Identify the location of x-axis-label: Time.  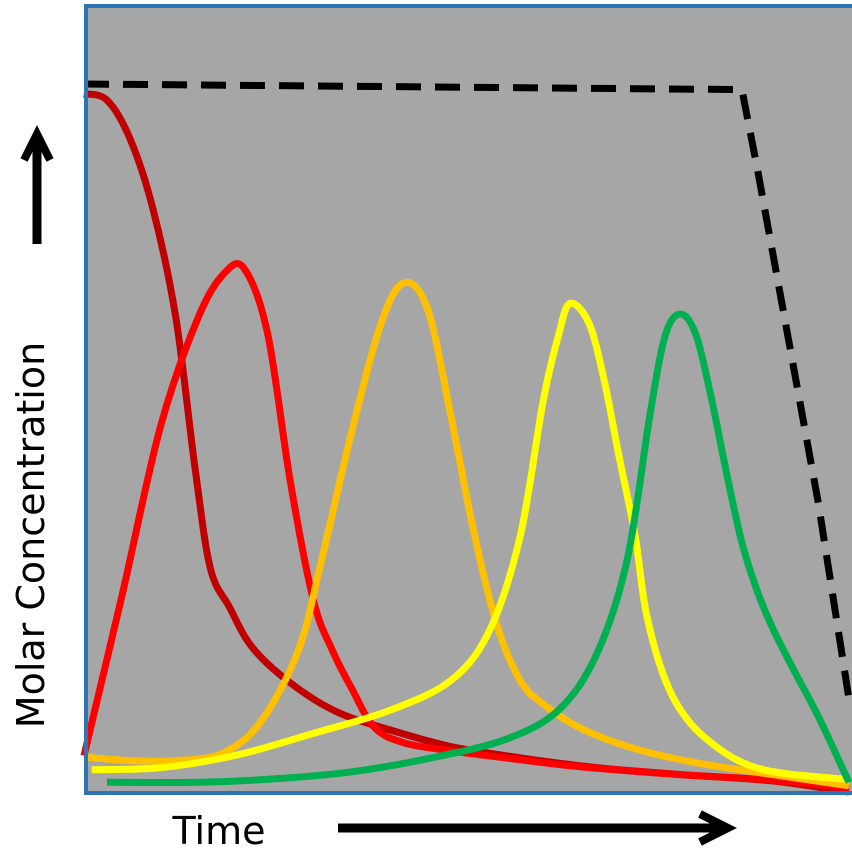
(219, 830).